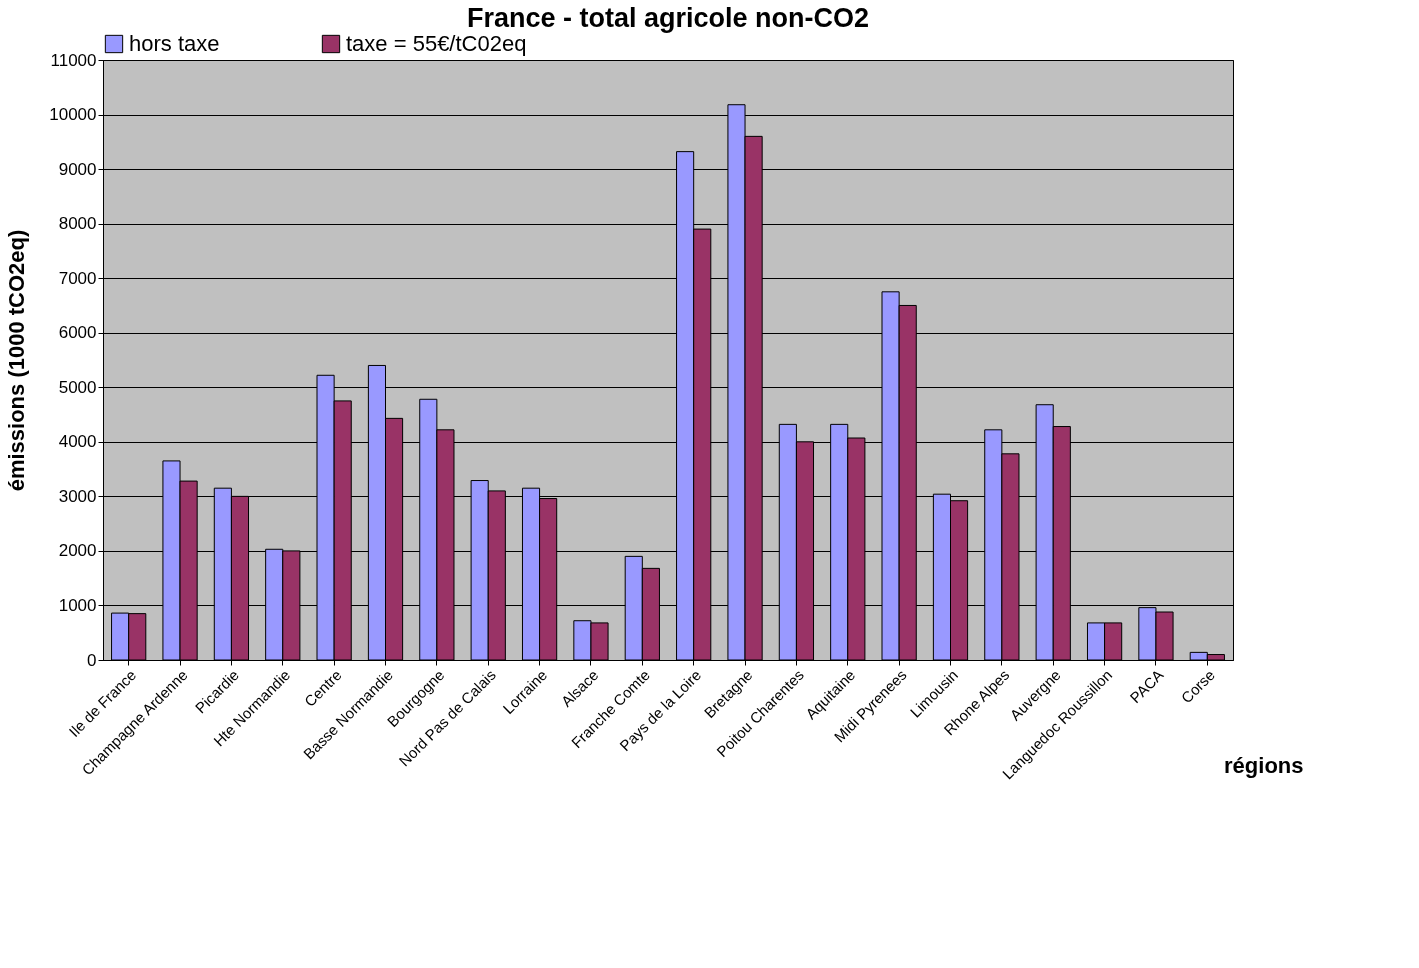  What do you see at coordinates (73, 60) in the screenshot?
I see `y-tick-label: 11000` at bounding box center [73, 60].